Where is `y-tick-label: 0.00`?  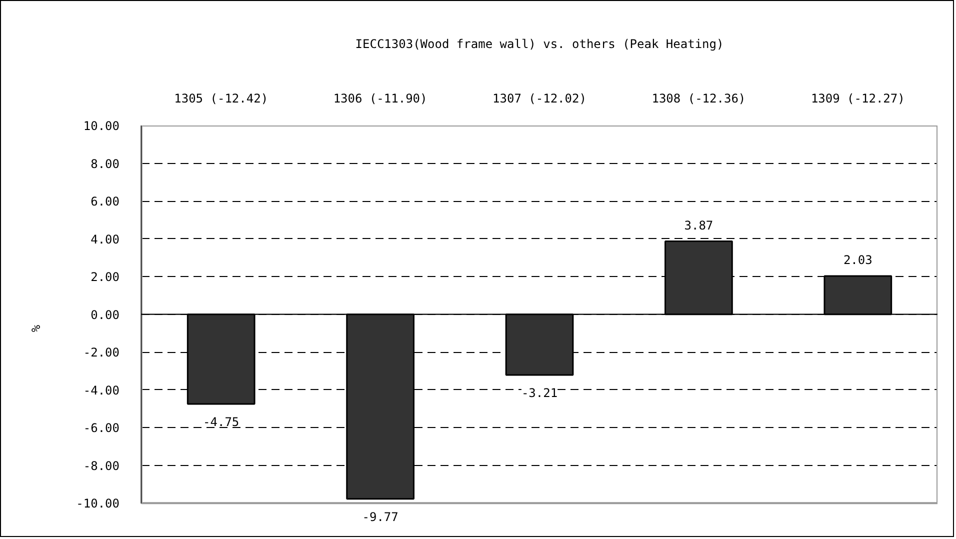
y-tick-label: 0.00 is located at coordinates (105, 315).